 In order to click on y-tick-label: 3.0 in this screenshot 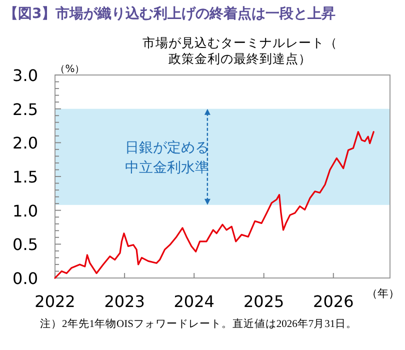, I will do `click(25, 75)`.